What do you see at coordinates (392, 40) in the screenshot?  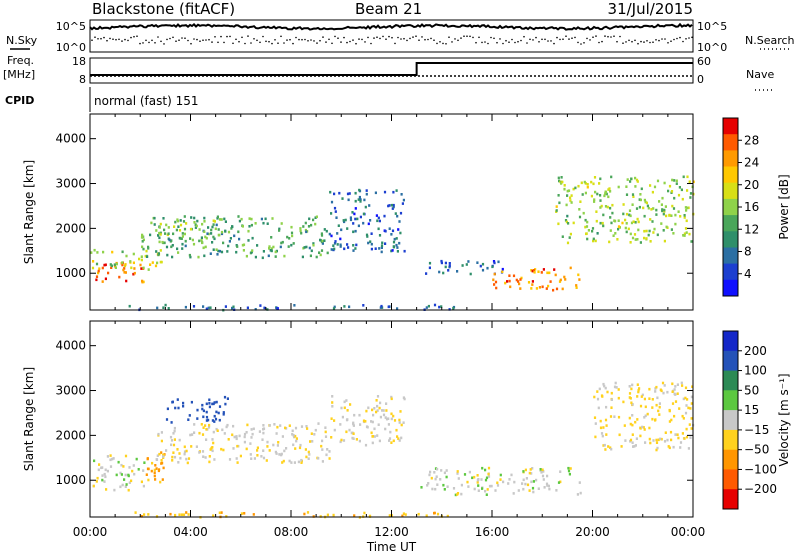 I see `noise-search-dots` at bounding box center [392, 40].